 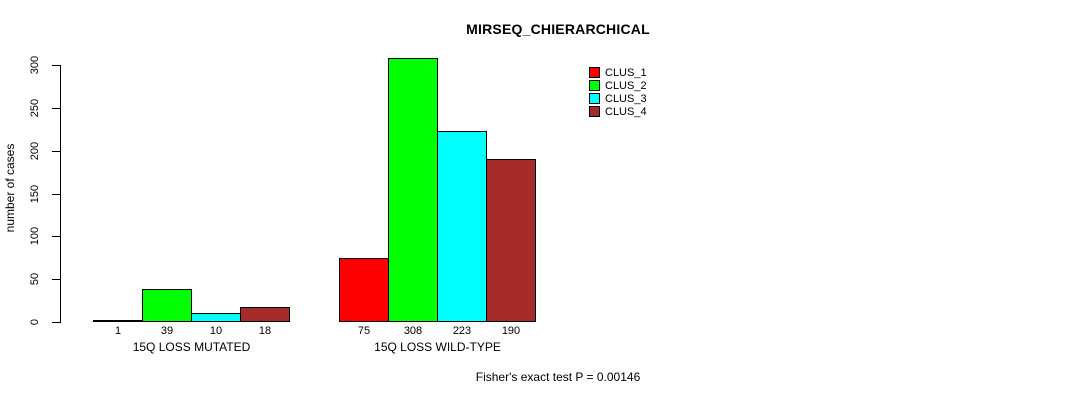 I want to click on legend-item: CLUS_2, so click(x=618, y=85).